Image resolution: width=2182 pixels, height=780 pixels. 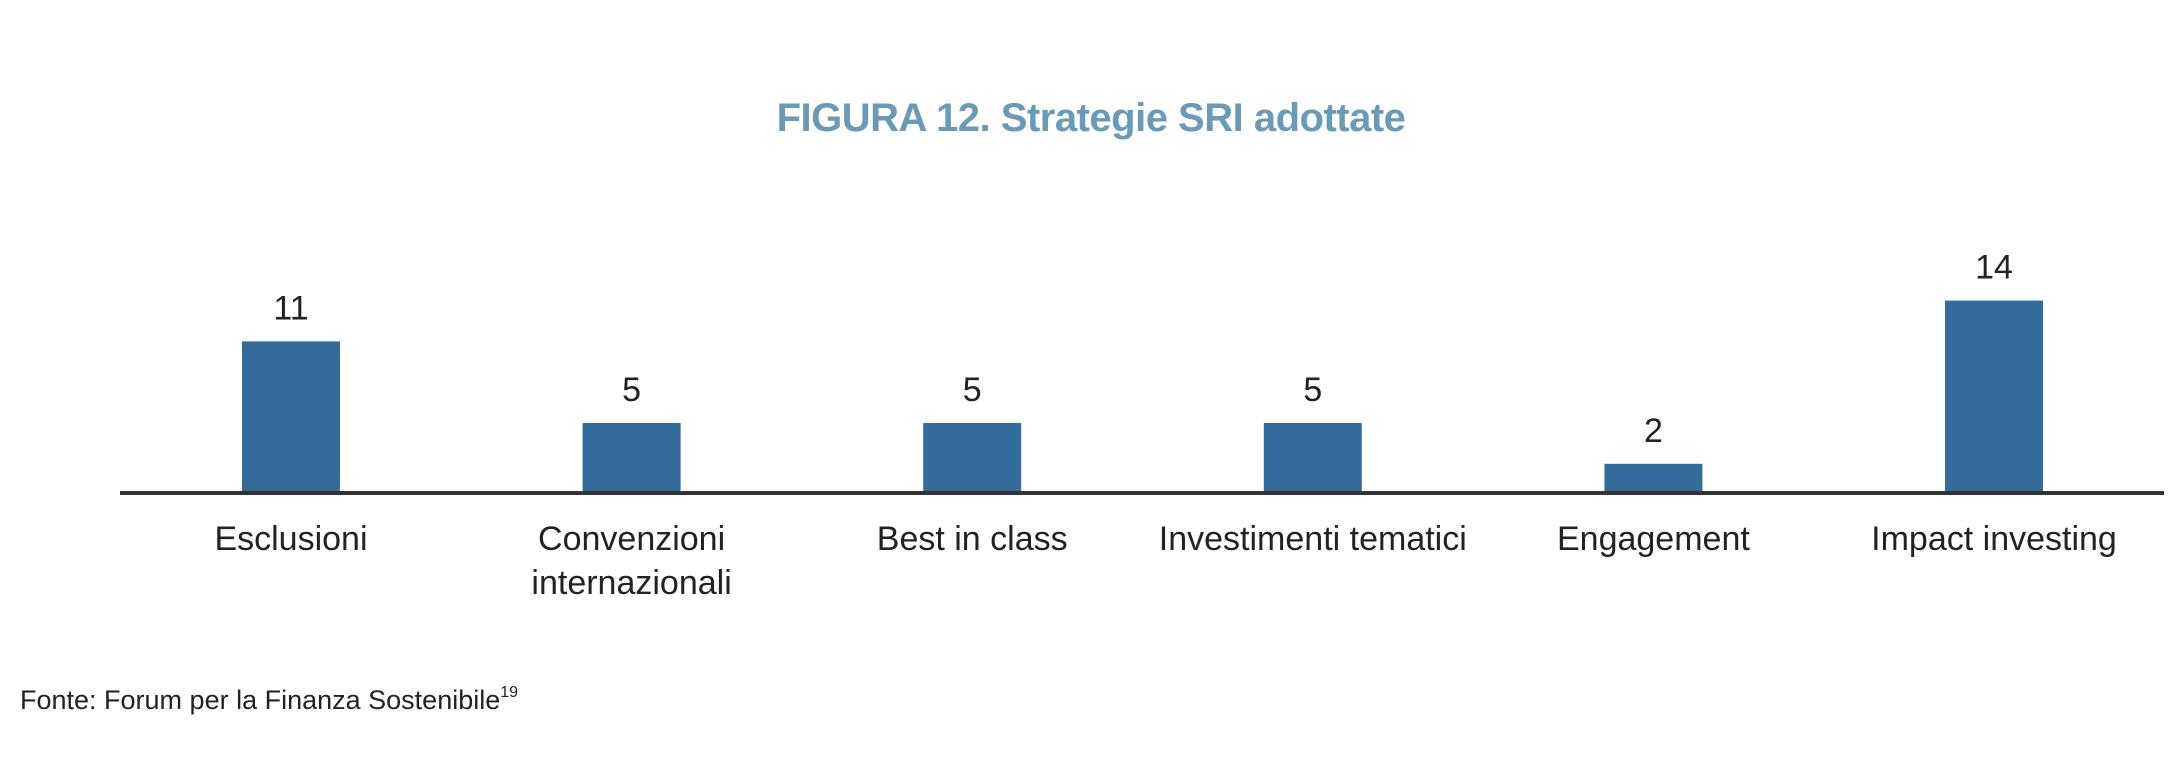 I want to click on category-label-line: Best in class, so click(x=972, y=539).